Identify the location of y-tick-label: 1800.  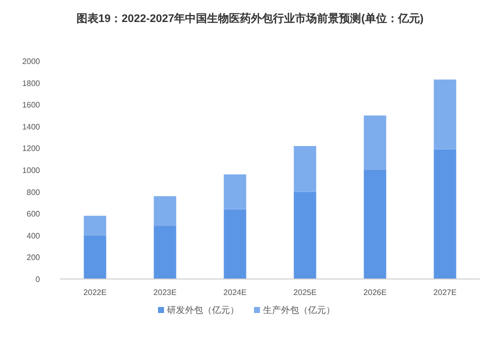
(31, 83).